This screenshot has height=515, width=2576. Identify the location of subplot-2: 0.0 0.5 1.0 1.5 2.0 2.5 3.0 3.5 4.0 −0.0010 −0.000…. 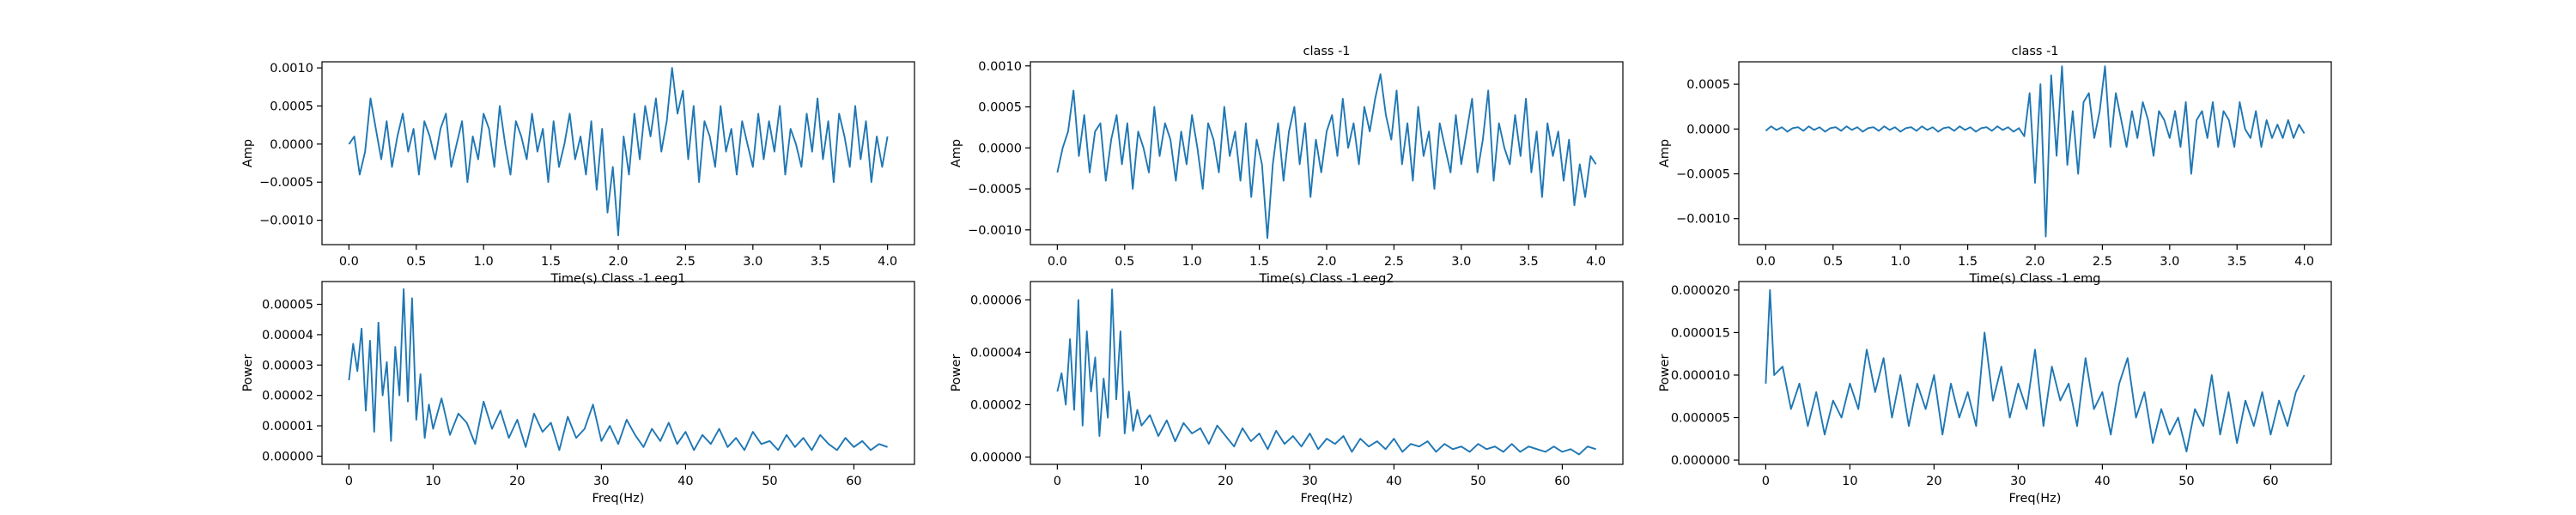
(1287, 165).